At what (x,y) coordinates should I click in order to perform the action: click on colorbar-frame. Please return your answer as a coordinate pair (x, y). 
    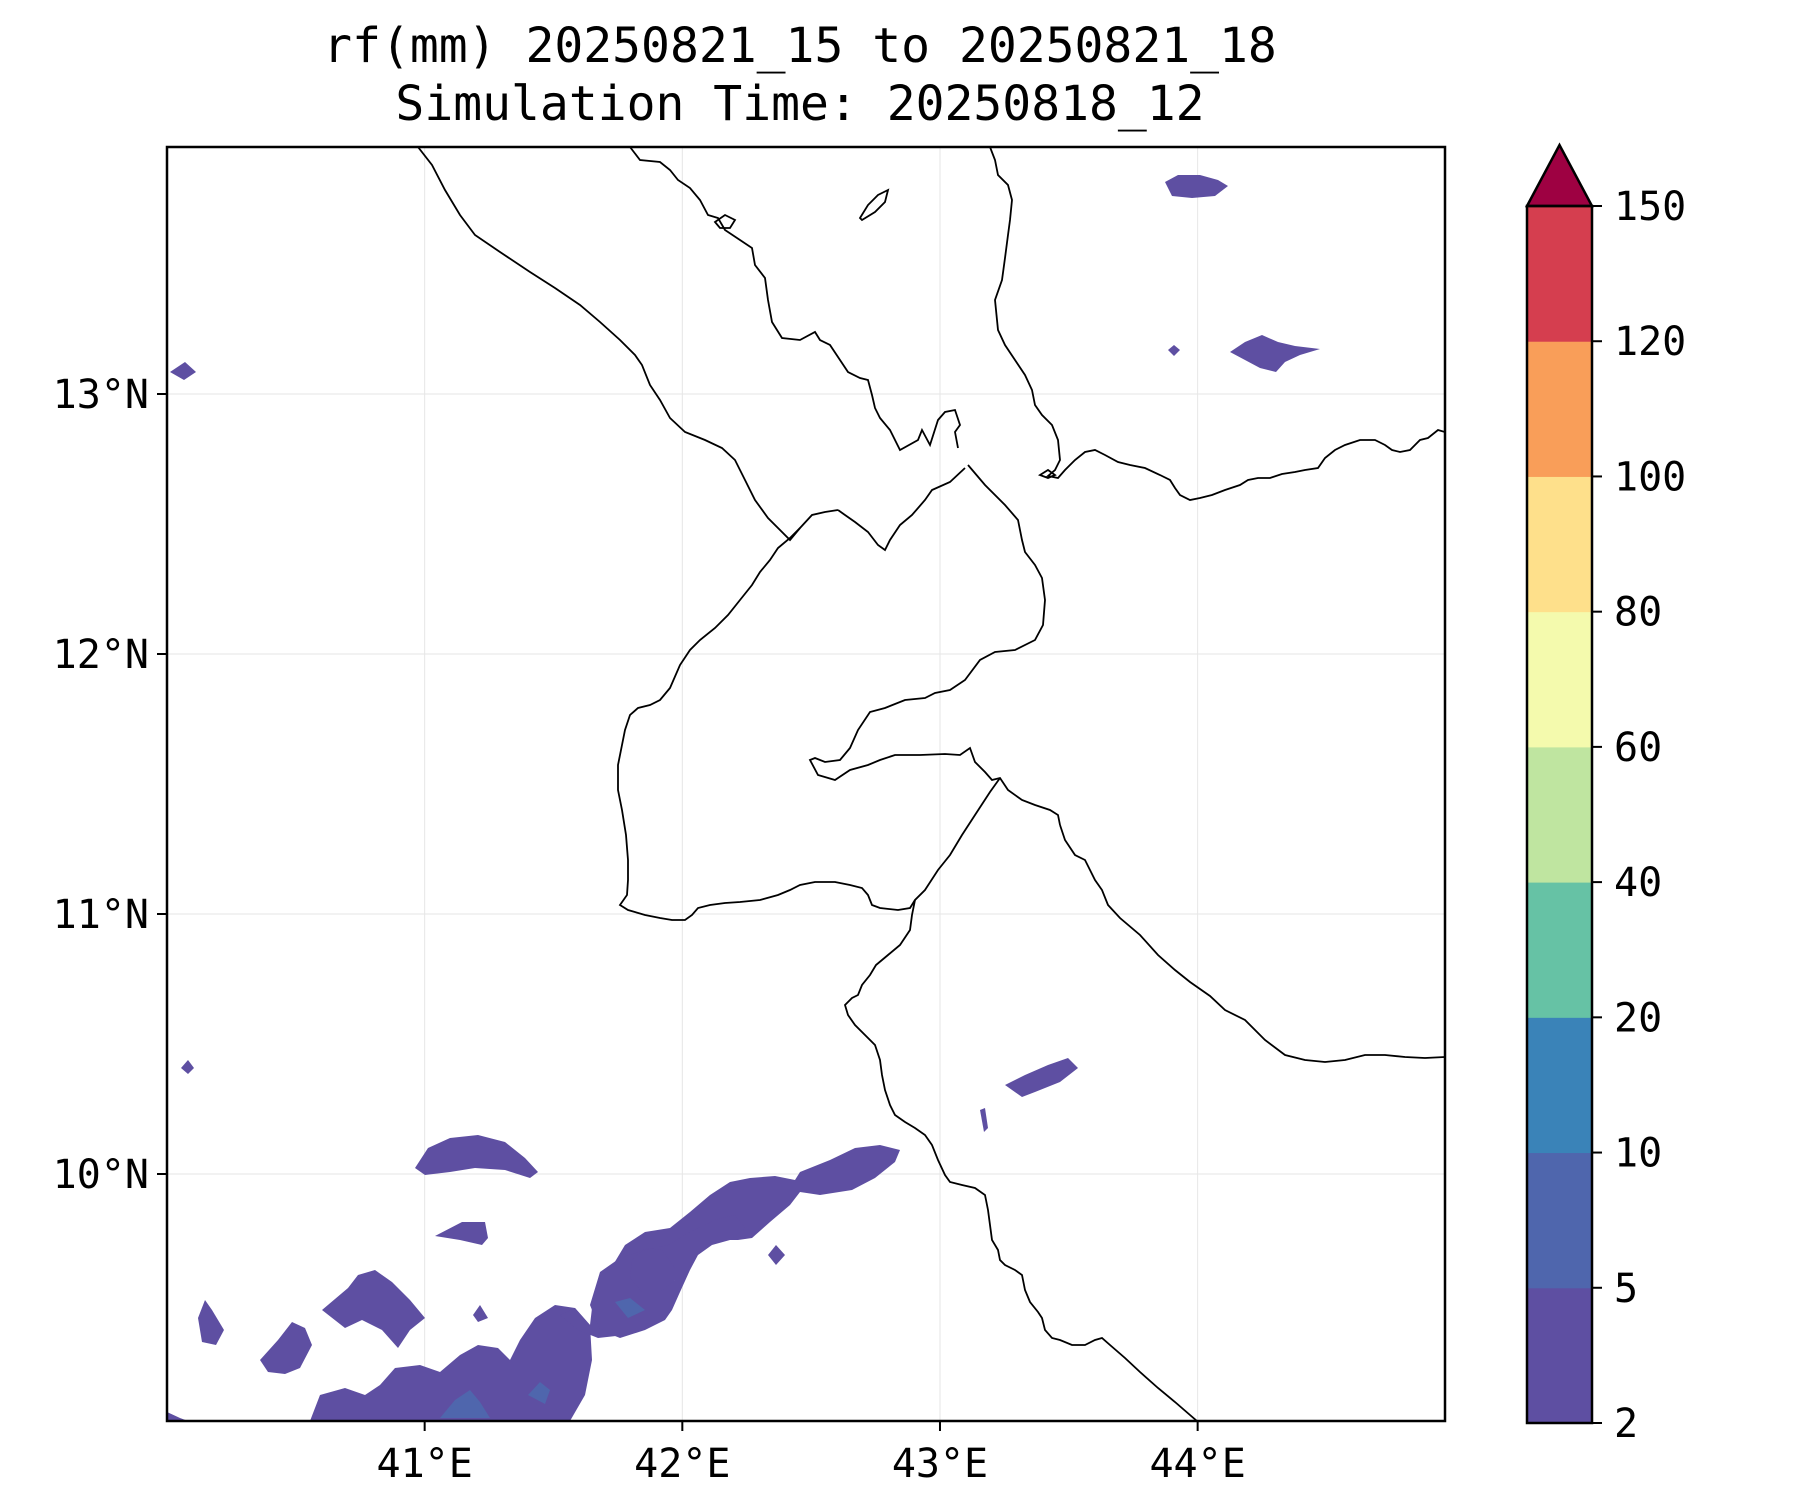
    Looking at the image, I should click on (1559, 814).